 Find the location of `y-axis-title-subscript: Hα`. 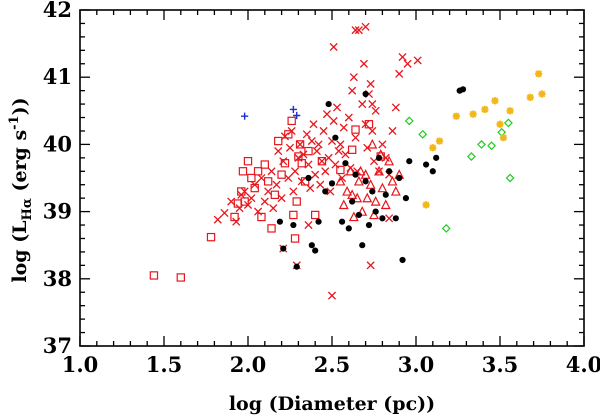

y-axis-title-subscript: Hα is located at coordinates (27, 209).